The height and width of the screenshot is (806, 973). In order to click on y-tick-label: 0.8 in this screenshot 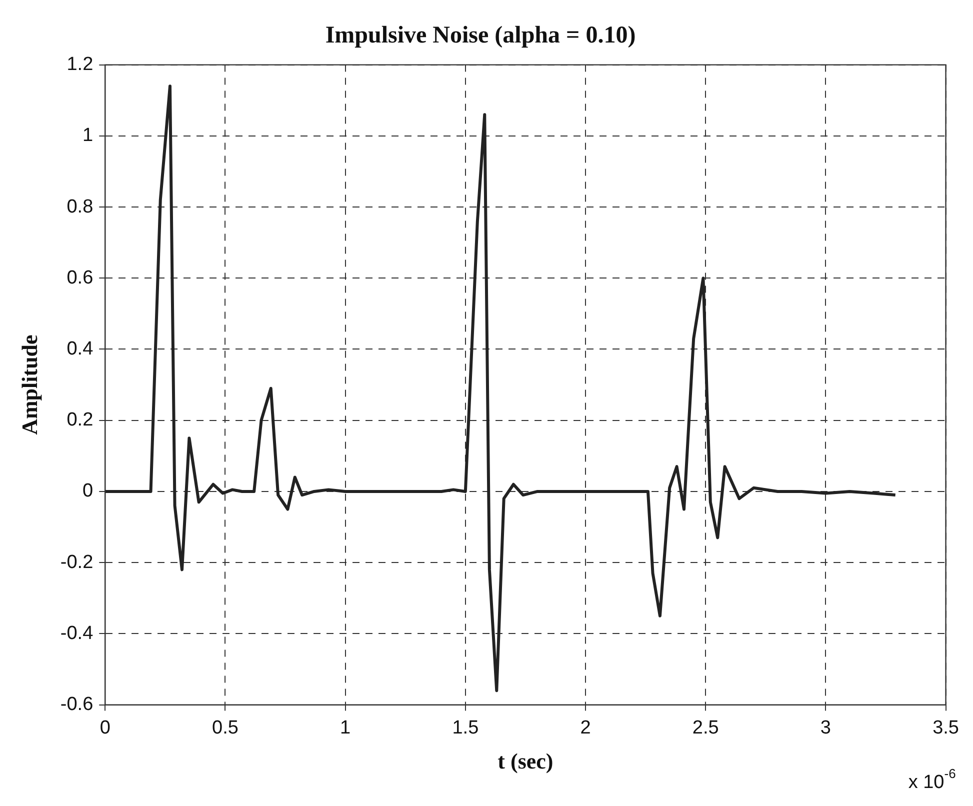, I will do `click(80, 207)`.